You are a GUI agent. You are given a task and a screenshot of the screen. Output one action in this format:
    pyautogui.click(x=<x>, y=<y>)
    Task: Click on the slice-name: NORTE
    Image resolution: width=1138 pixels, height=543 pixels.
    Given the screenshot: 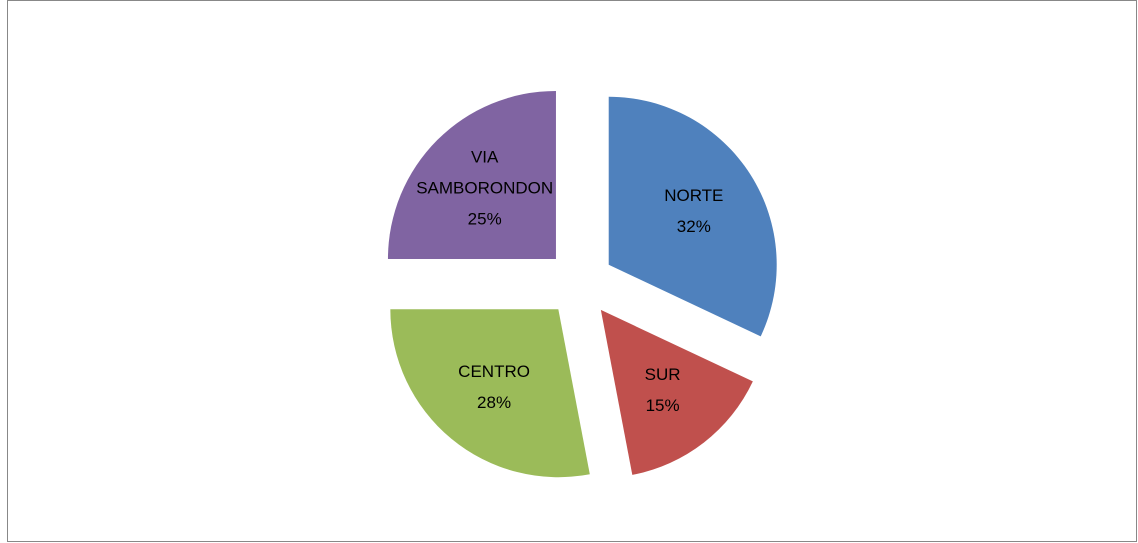 What is the action you would take?
    pyautogui.click(x=694, y=195)
    